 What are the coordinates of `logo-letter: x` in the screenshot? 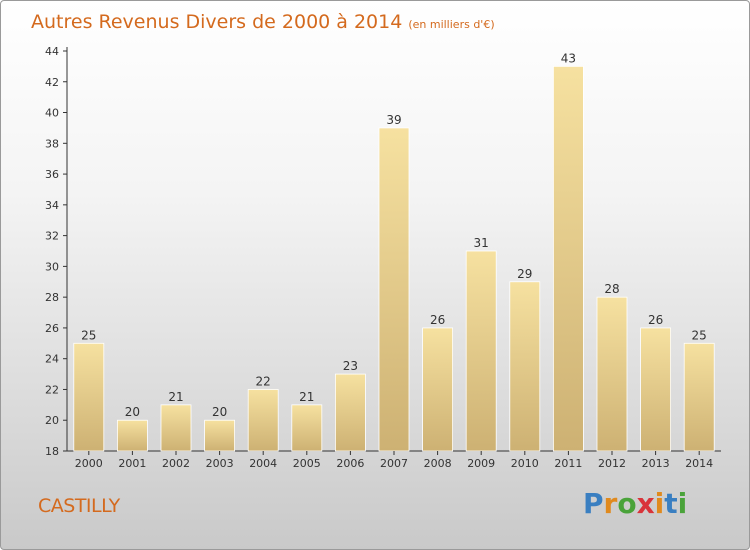 It's located at (645, 503).